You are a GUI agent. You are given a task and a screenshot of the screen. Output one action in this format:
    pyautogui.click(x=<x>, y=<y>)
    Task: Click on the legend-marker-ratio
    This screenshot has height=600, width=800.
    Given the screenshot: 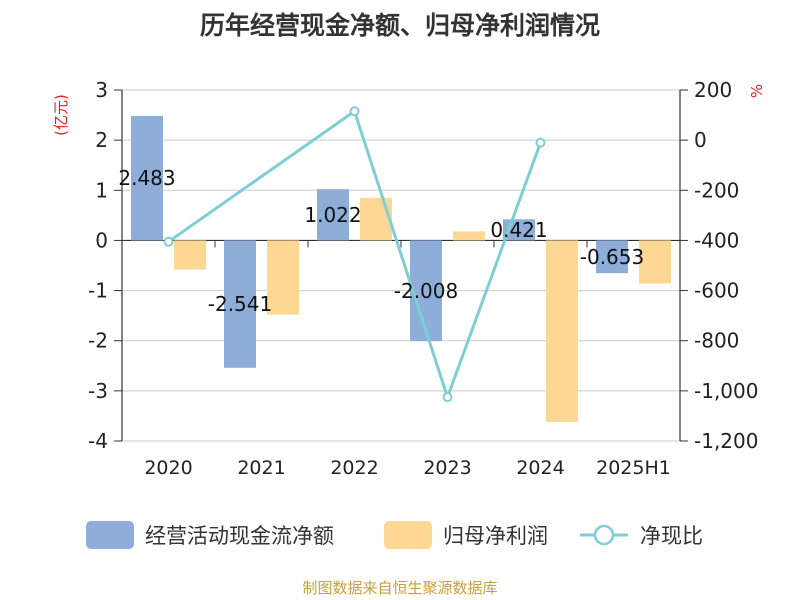 What is the action you would take?
    pyautogui.click(x=604, y=535)
    